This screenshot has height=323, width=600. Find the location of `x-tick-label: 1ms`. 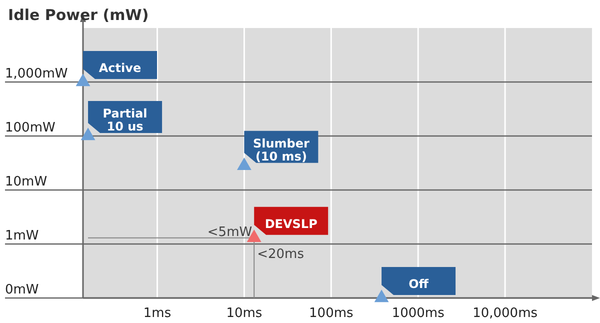

x-tick-label: 1ms is located at coordinates (157, 314).